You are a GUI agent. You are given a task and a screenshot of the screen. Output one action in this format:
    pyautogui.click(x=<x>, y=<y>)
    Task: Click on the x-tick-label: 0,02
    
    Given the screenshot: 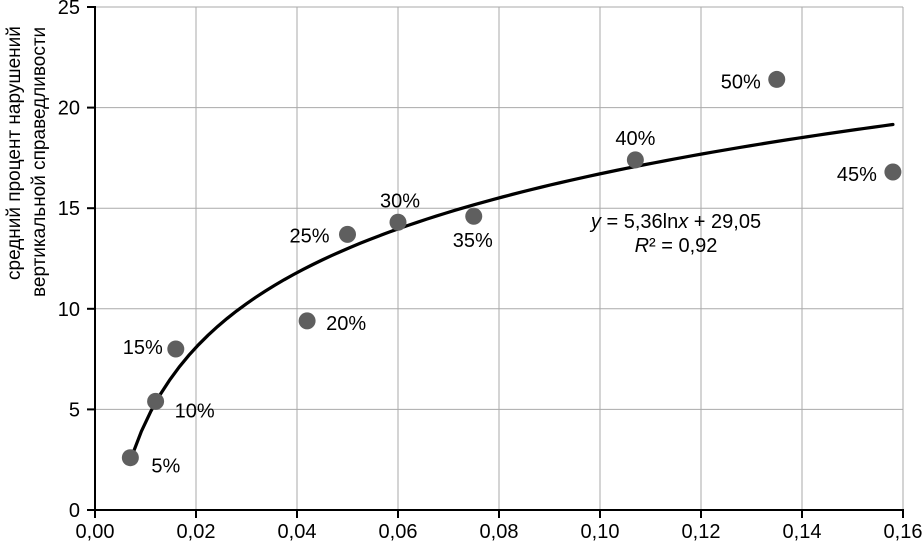 What is the action you would take?
    pyautogui.click(x=196, y=532)
    